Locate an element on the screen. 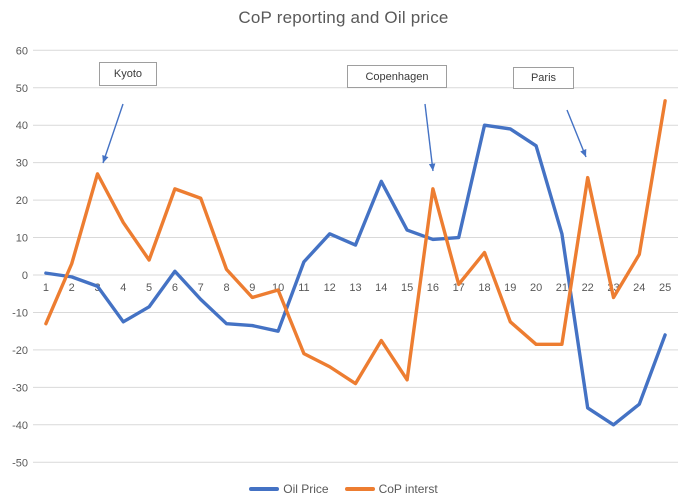 This screenshot has width=687, height=504. x-axis-tick-label: 7 is located at coordinates (201, 288).